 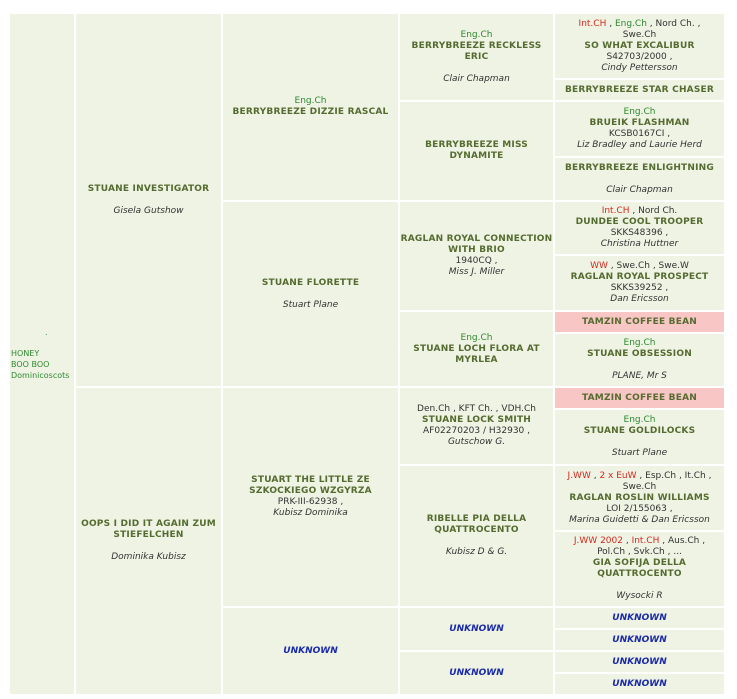 What do you see at coordinates (476, 34) in the screenshot?
I see `sss-title: Eng.Ch` at bounding box center [476, 34].